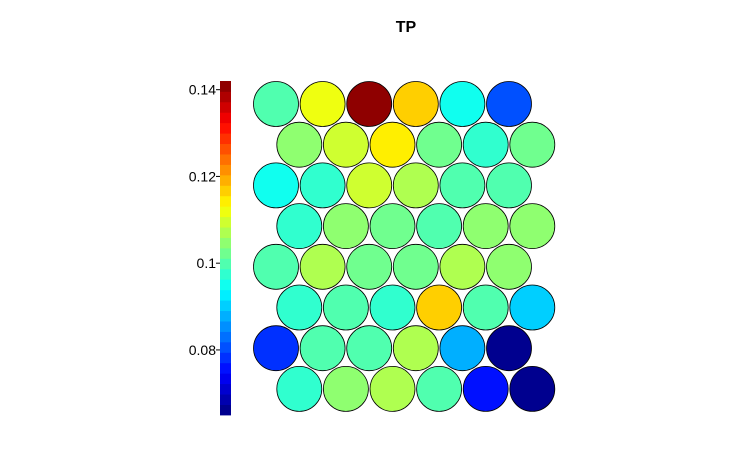 This screenshot has width=736, height=459. Describe the element at coordinates (299, 388) in the screenshot. I see `hex-cell-r7-c0` at that location.